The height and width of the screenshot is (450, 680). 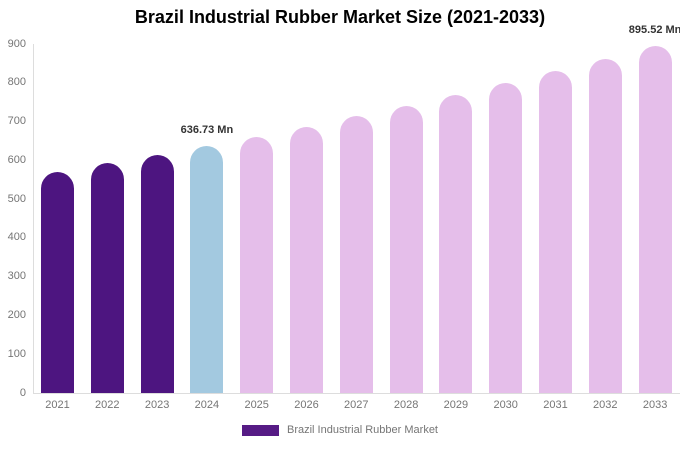 I want to click on x-axis-tick-label: 2031, so click(x=555, y=405).